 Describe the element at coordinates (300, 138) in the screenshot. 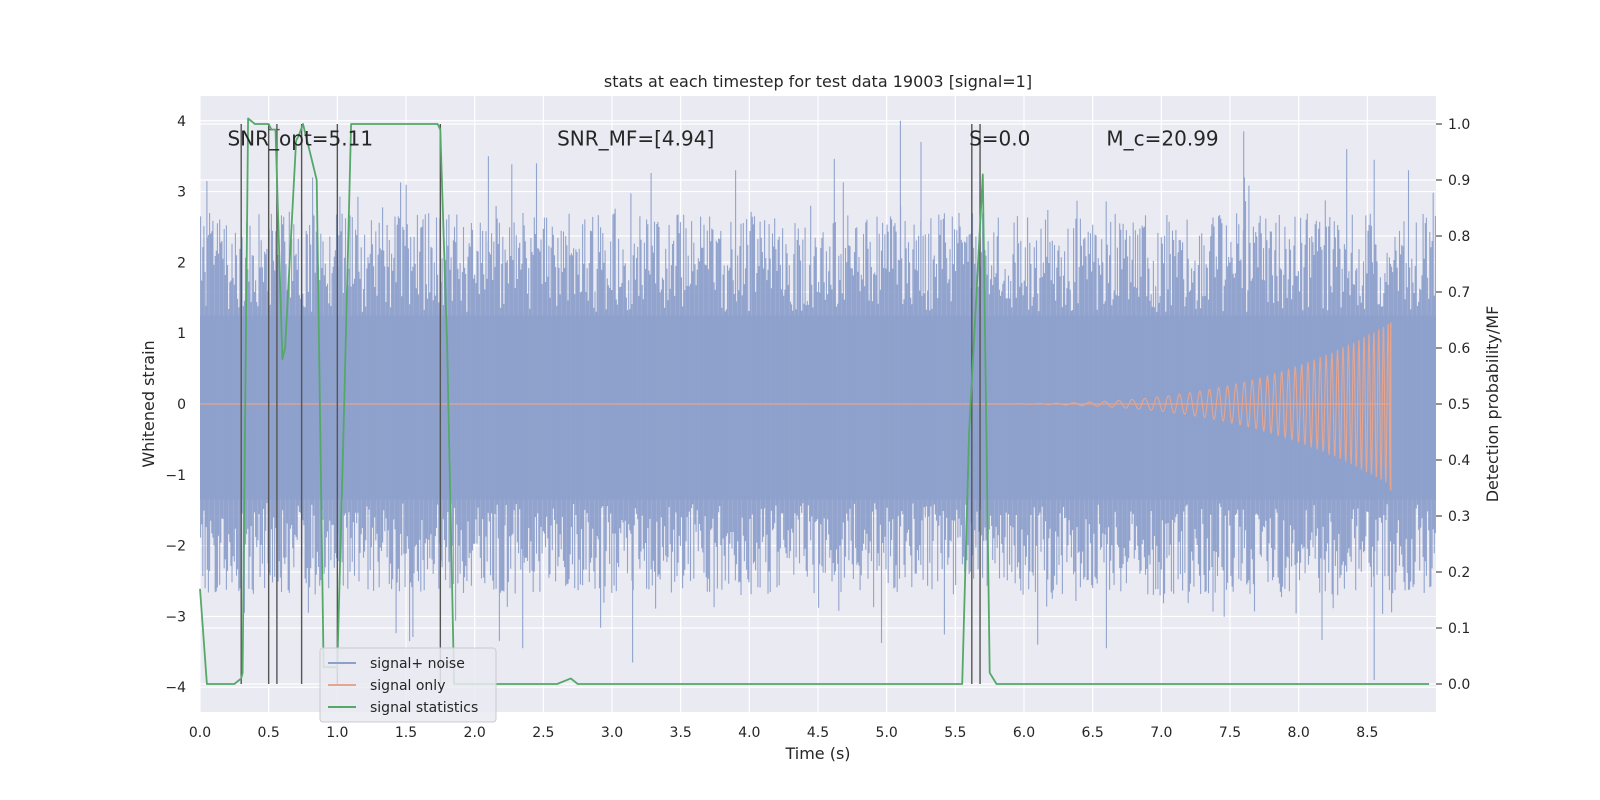

I see `annotation-text: SNR_opt=5.11` at that location.